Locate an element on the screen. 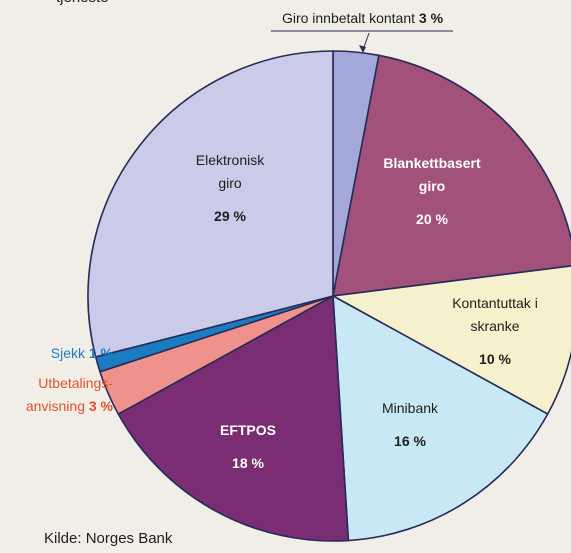  slice-name: Giro innbetalt kontant is located at coordinates (348, 18).